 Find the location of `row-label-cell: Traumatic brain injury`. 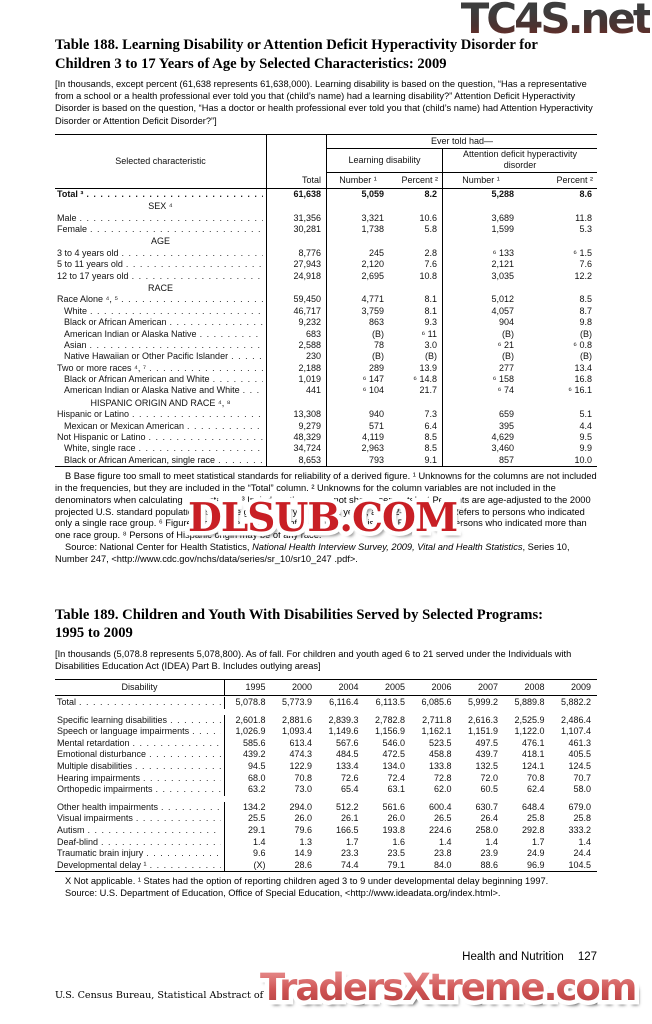

row-label-cell: Traumatic brain injury is located at coordinates (140, 854).